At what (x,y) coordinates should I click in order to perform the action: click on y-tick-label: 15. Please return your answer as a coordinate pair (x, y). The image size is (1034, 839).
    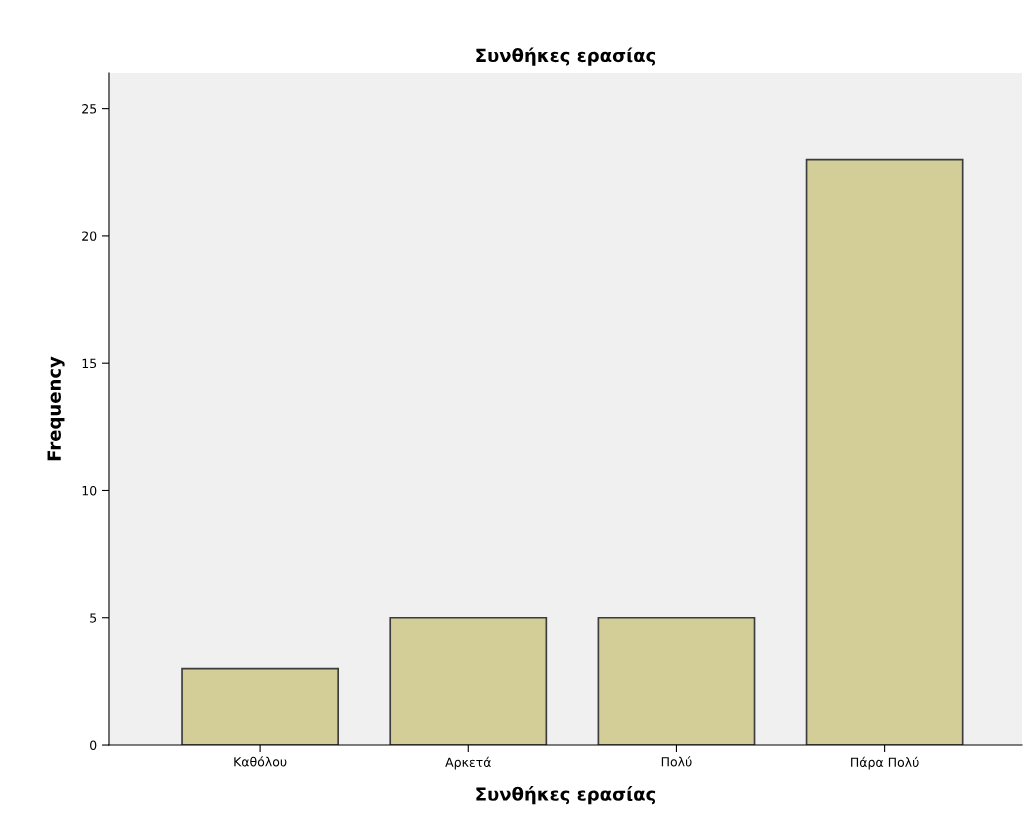
    Looking at the image, I should click on (89, 363).